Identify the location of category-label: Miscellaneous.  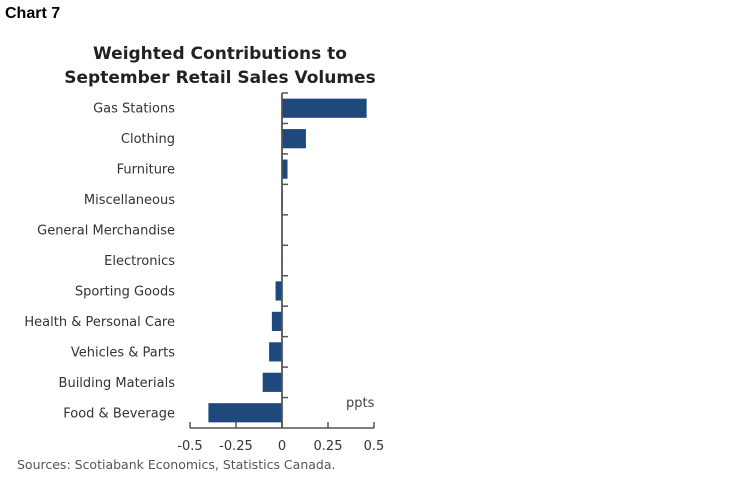
(129, 200).